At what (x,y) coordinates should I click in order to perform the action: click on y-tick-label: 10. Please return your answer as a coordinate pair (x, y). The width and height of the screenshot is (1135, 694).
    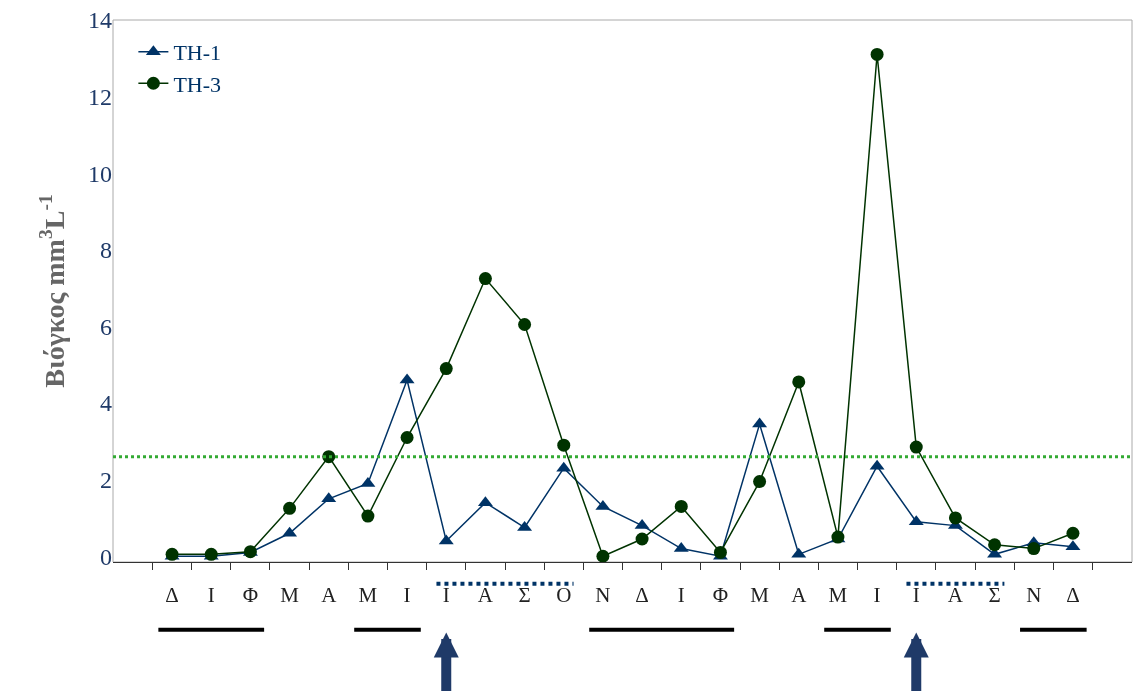
    Looking at the image, I should click on (100, 173).